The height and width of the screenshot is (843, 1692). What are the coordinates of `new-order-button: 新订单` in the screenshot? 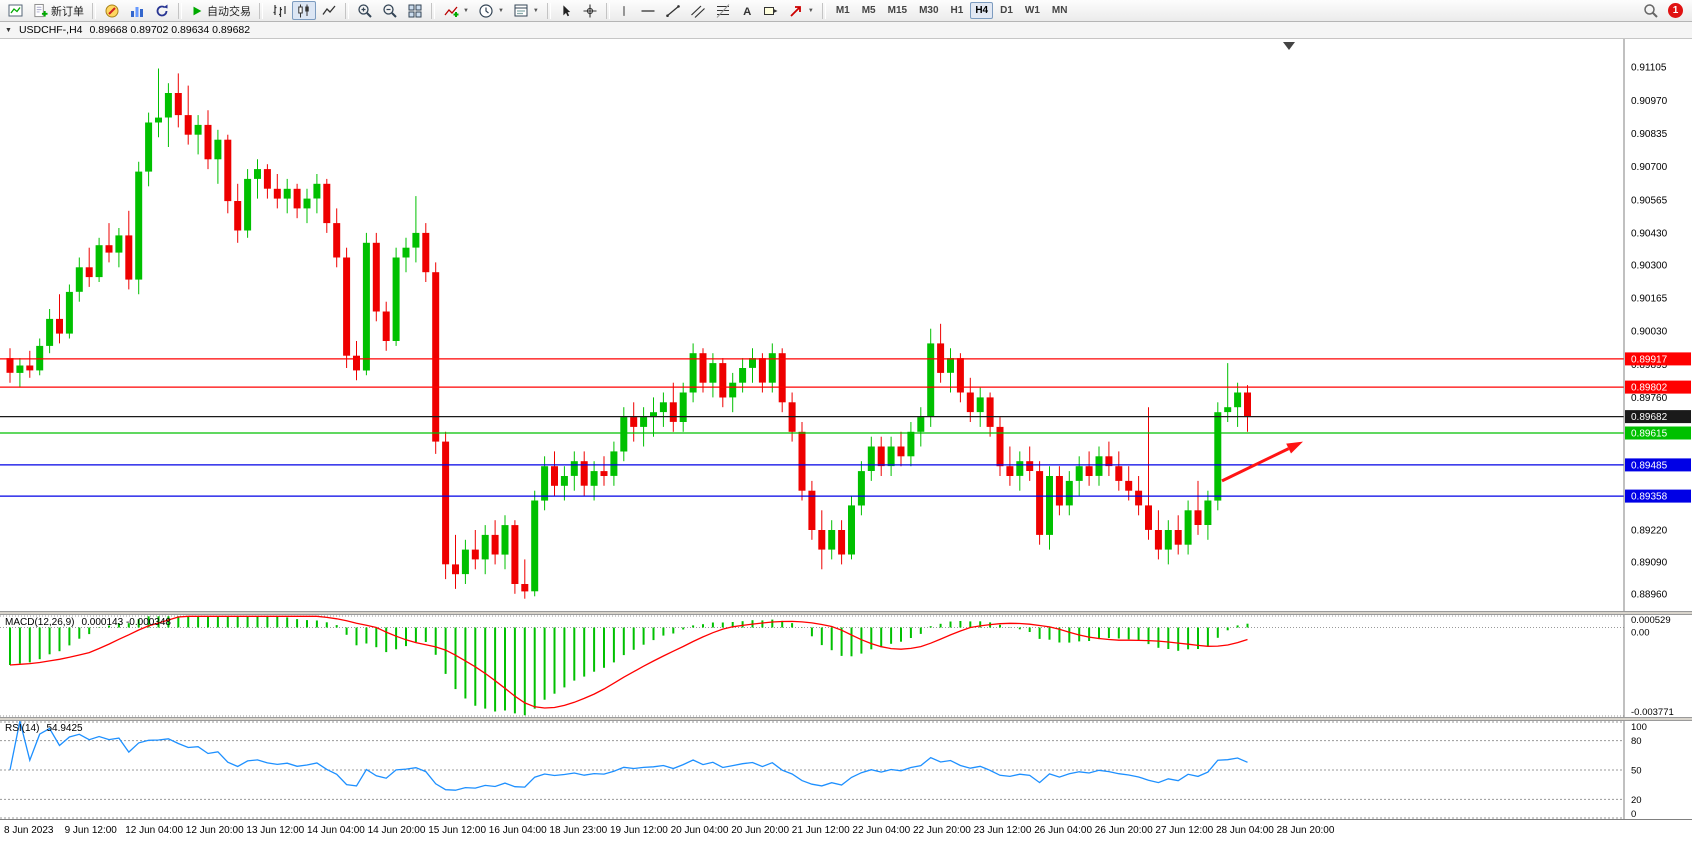 It's located at (58, 10).